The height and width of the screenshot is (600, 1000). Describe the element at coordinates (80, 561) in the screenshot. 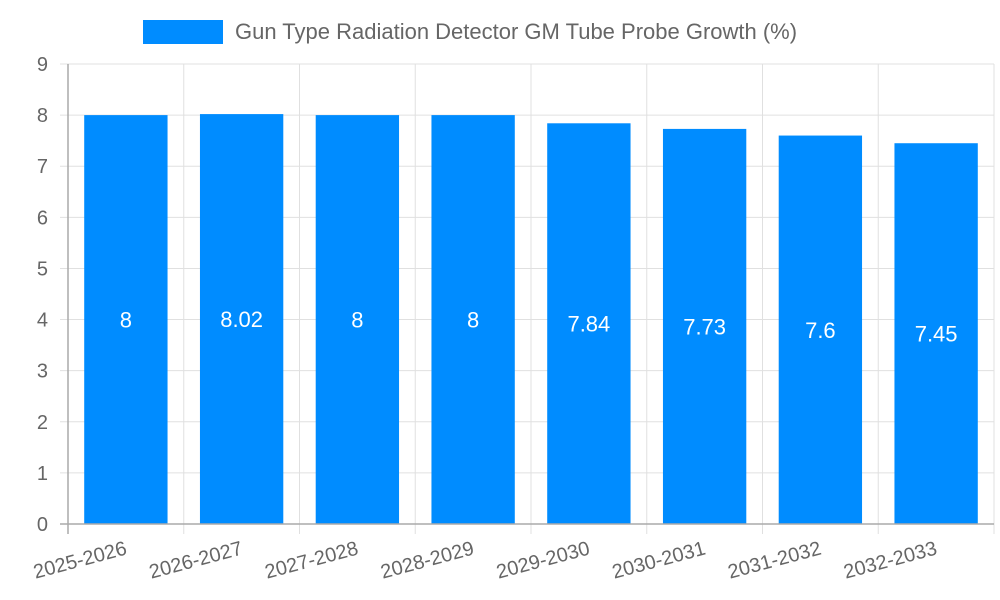

I see `x-tick-label: 2025-2026` at that location.